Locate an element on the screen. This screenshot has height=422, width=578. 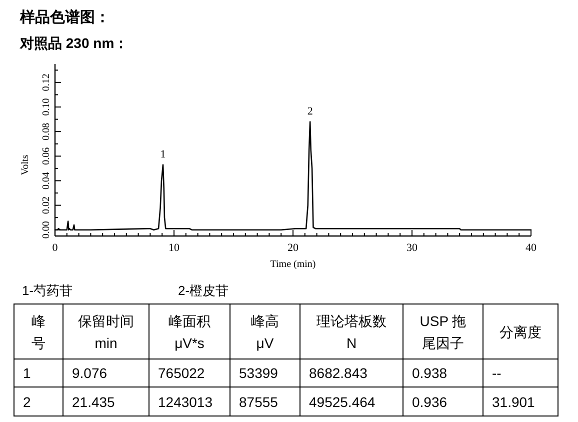
text: 峰高 μV is located at coordinates (265, 331).